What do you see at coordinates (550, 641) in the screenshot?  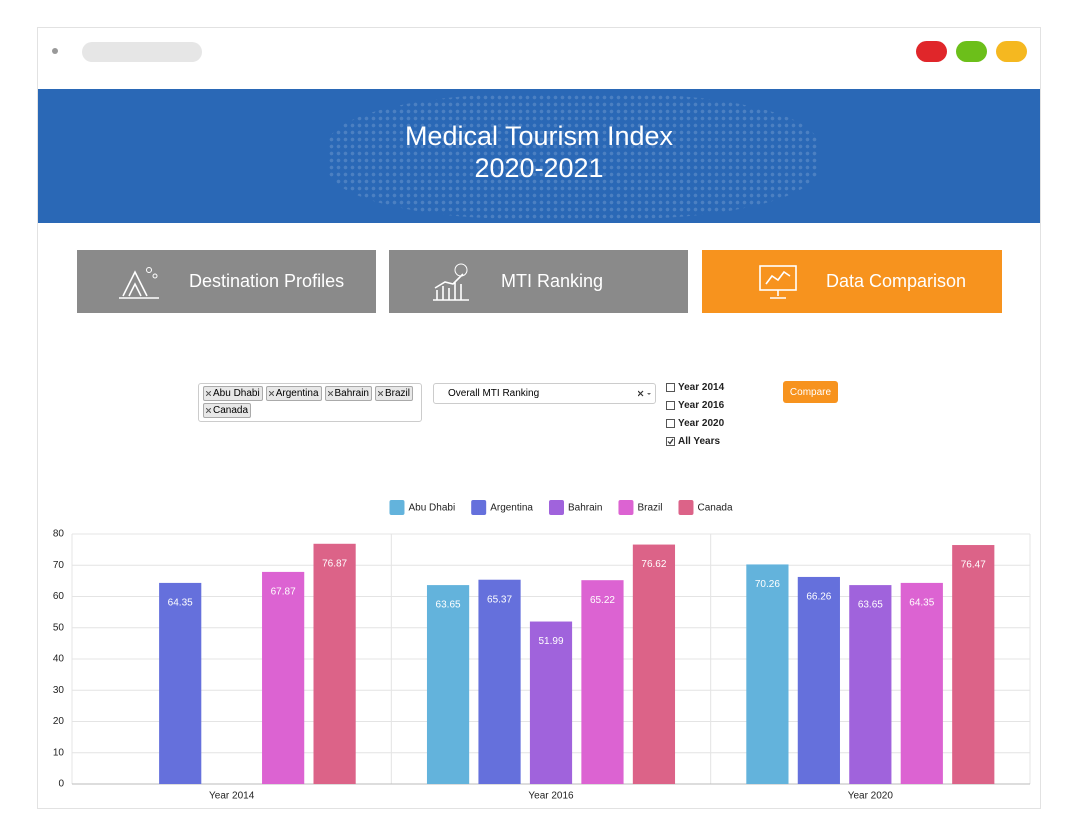 I see `value-label: 51.99` at bounding box center [550, 641].